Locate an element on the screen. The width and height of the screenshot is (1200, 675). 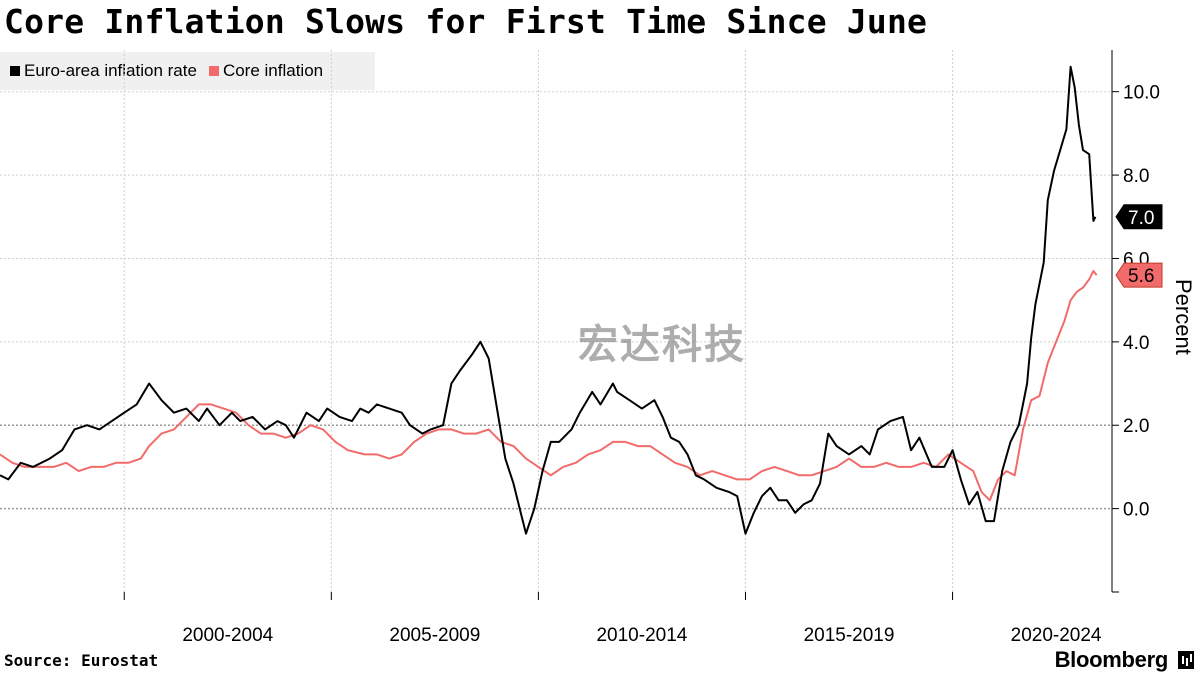
x-tick-label: 2020-2024 is located at coordinates (1056, 635).